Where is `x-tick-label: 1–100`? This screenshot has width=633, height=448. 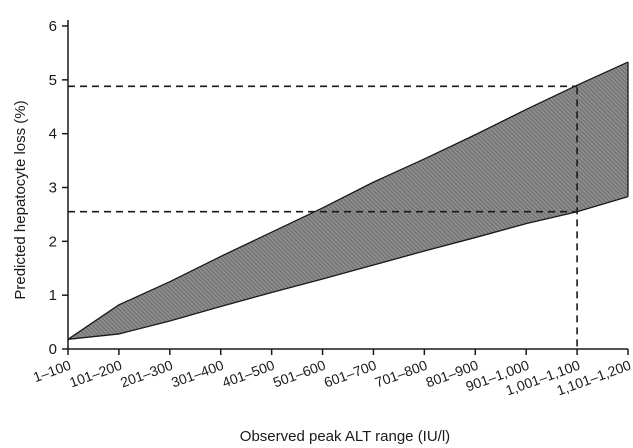 x-tick-label: 1–100 is located at coordinates (52, 371).